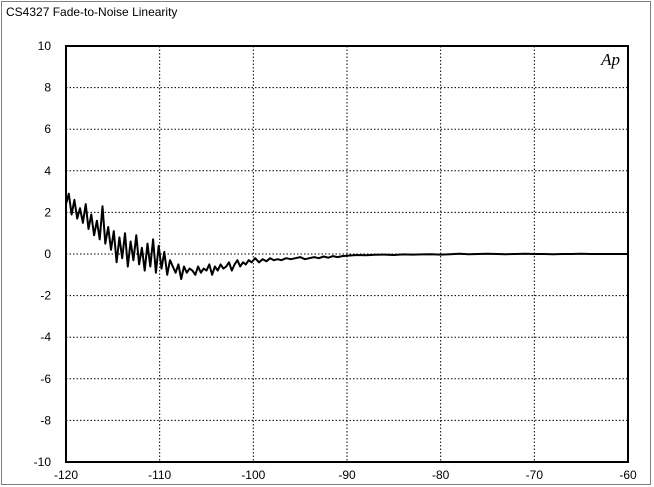 Image resolution: width=654 pixels, height=487 pixels. I want to click on y-tick-label: -8, so click(45, 420).